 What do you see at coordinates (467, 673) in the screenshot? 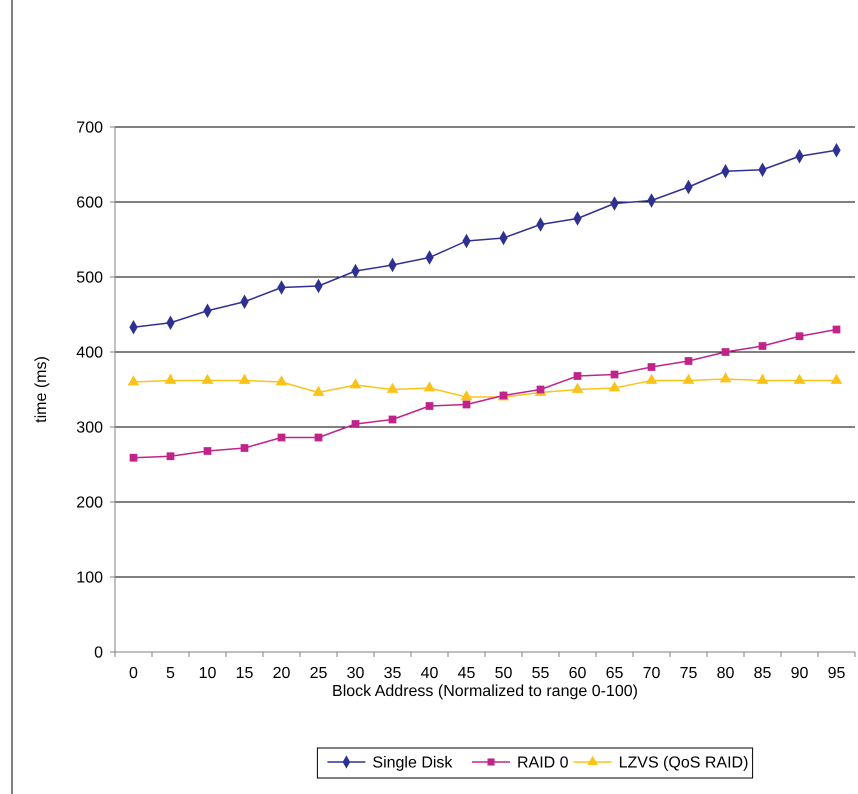
I see `x-tick-label: 45` at bounding box center [467, 673].